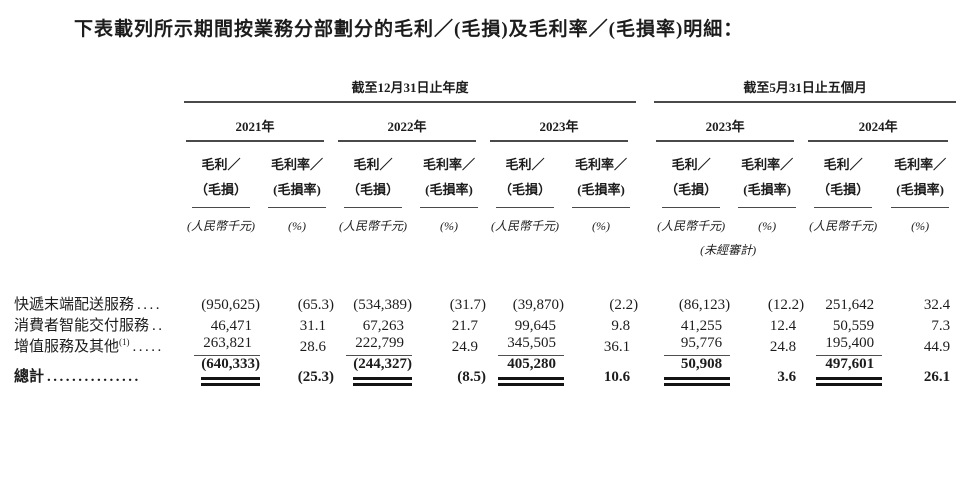 The image size is (960, 484). I want to click on cell-value: 251,642, so click(850, 304).